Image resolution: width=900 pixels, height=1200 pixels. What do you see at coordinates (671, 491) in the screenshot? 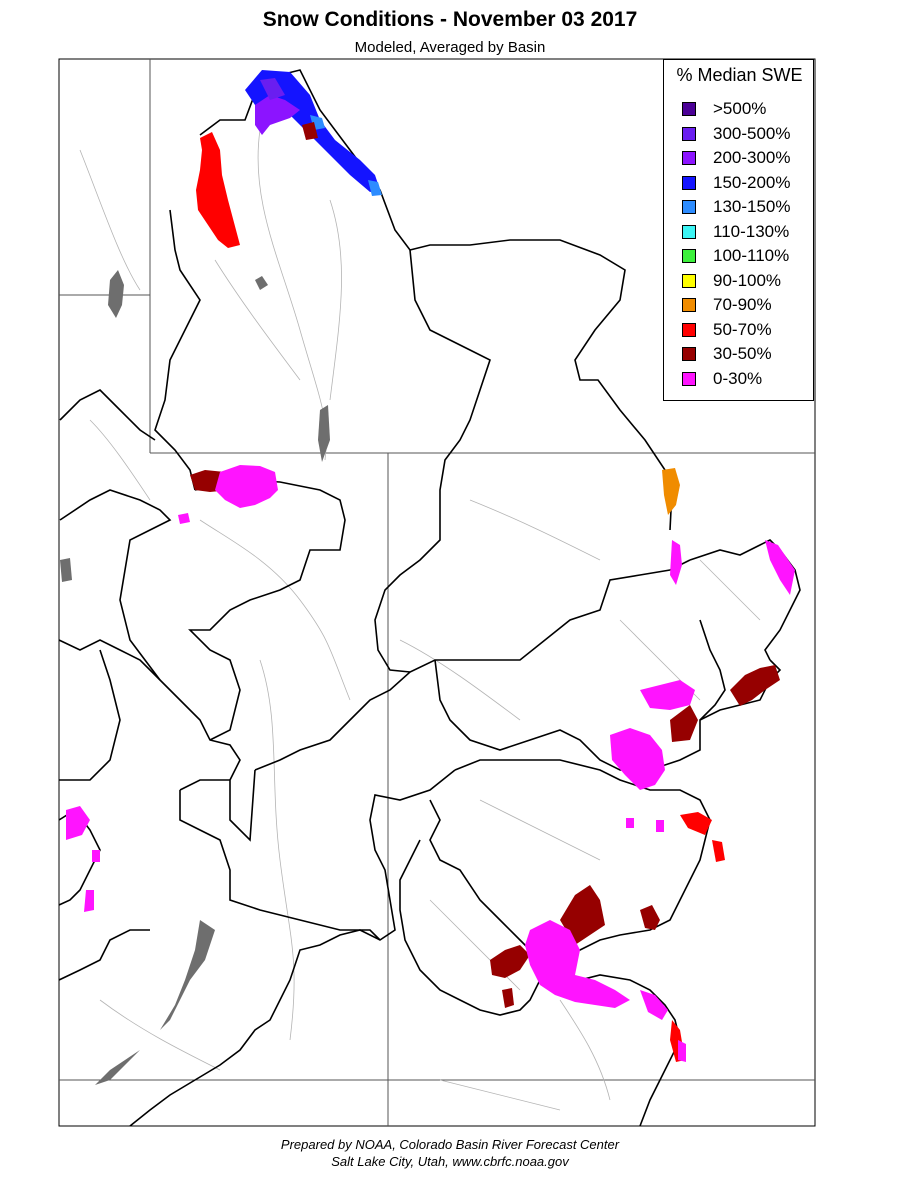
I see `swe-70-90-patches` at bounding box center [671, 491].